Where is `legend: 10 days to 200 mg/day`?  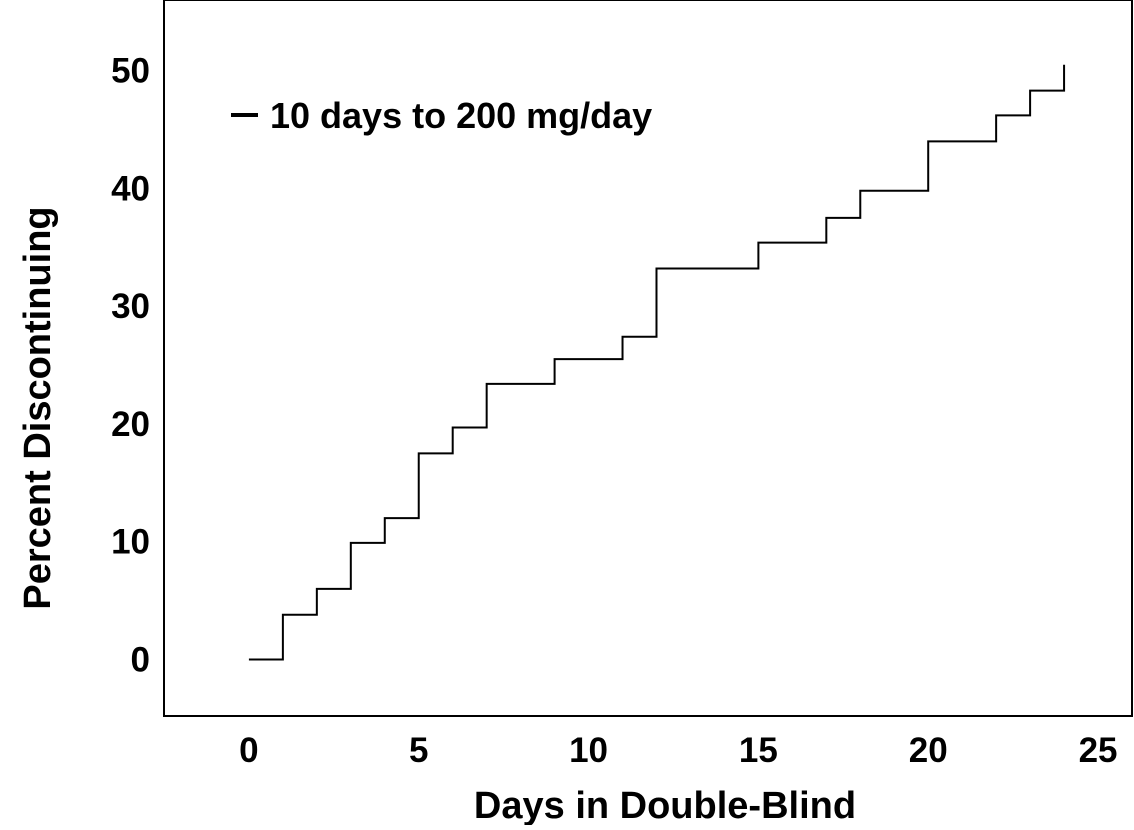
legend: 10 days to 200 mg/day is located at coordinates (441, 115).